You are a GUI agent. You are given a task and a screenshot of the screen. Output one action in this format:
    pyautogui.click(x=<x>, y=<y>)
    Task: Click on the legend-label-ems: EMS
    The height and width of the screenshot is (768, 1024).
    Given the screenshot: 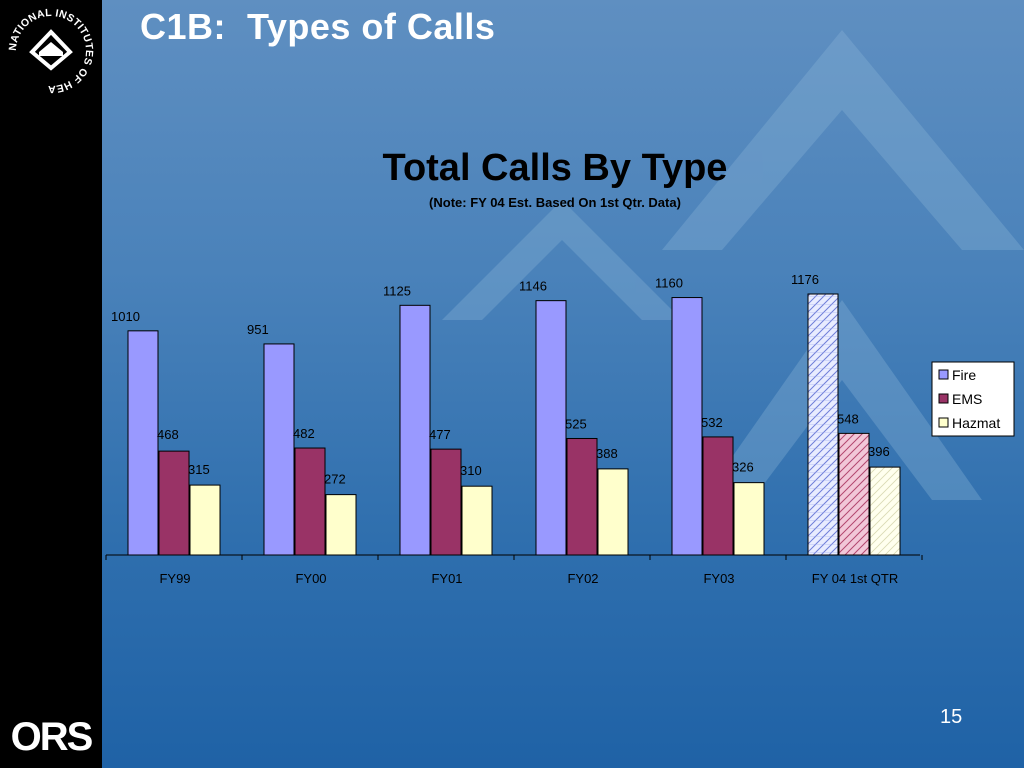 What is the action you would take?
    pyautogui.click(x=967, y=399)
    